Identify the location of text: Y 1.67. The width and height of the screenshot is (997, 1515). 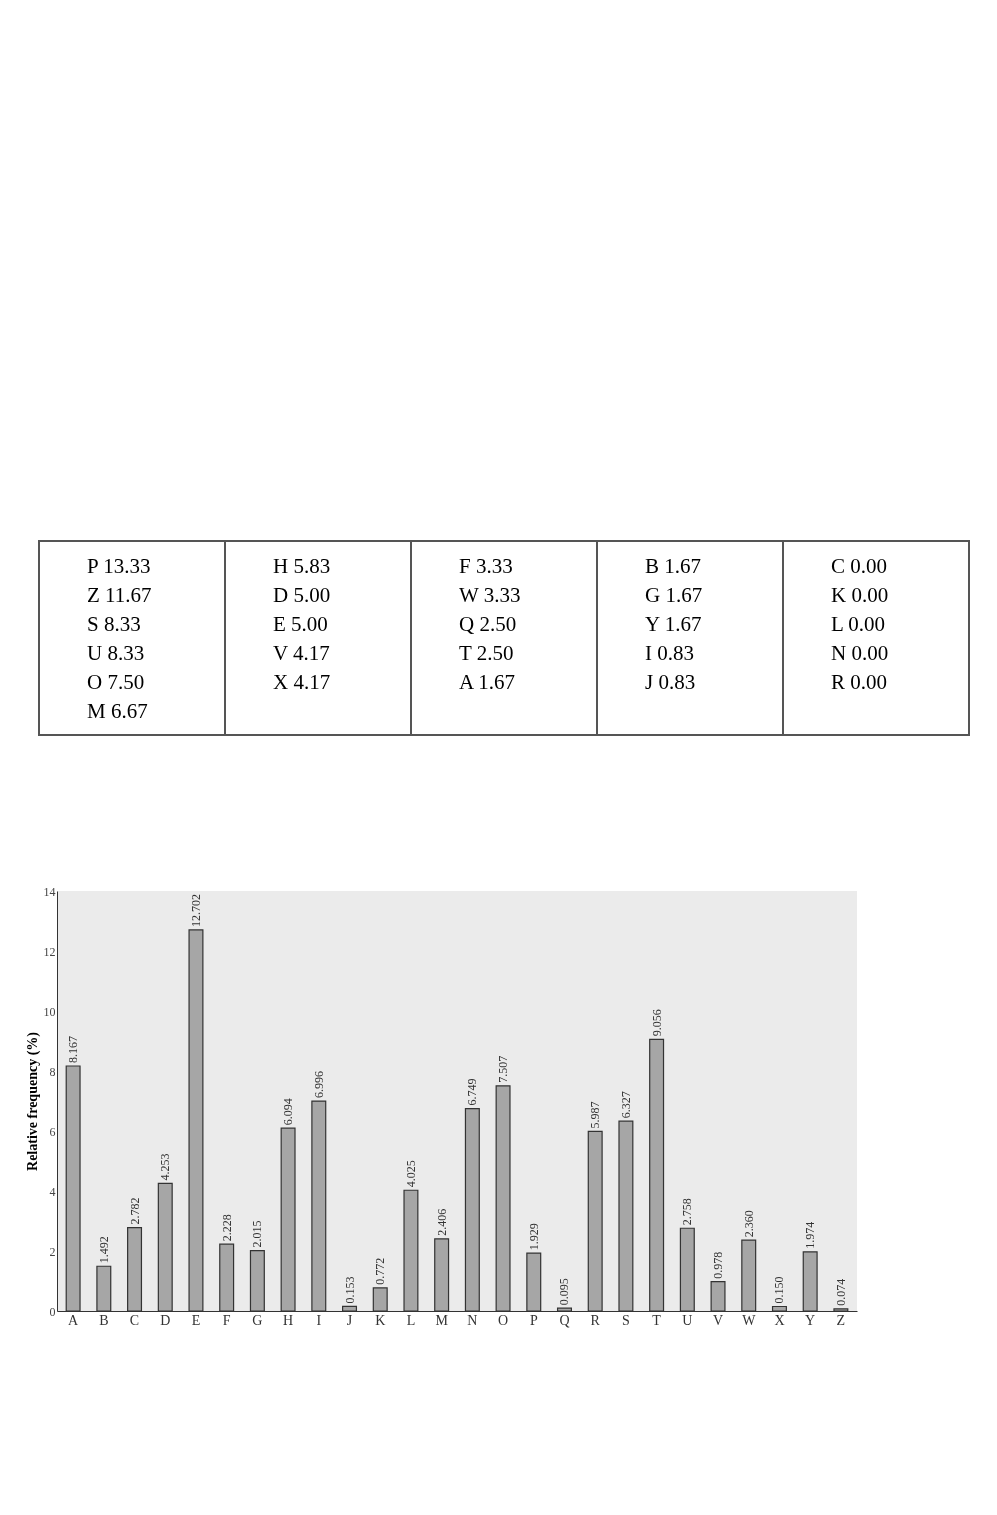
(674, 624).